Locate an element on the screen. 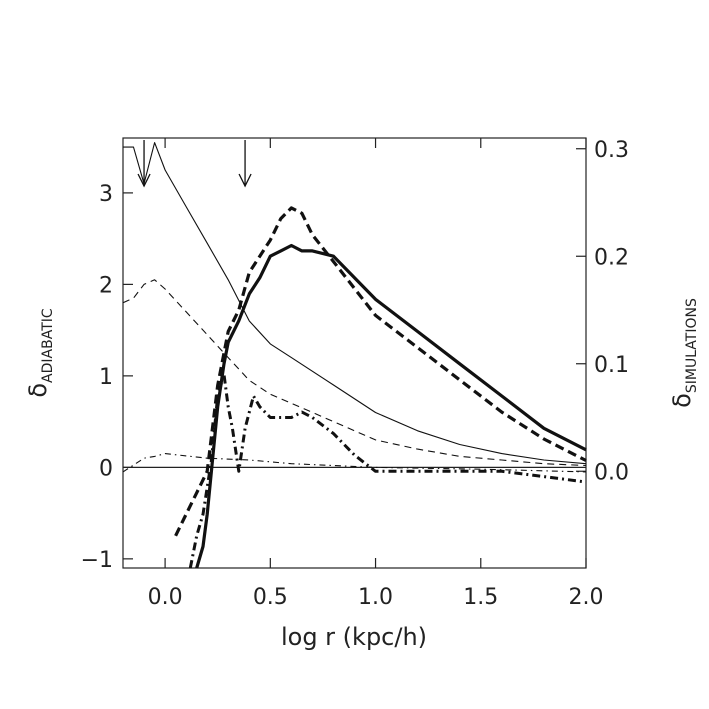  y-right-axis-label: δSIMULATIONS is located at coordinates (684, 353).